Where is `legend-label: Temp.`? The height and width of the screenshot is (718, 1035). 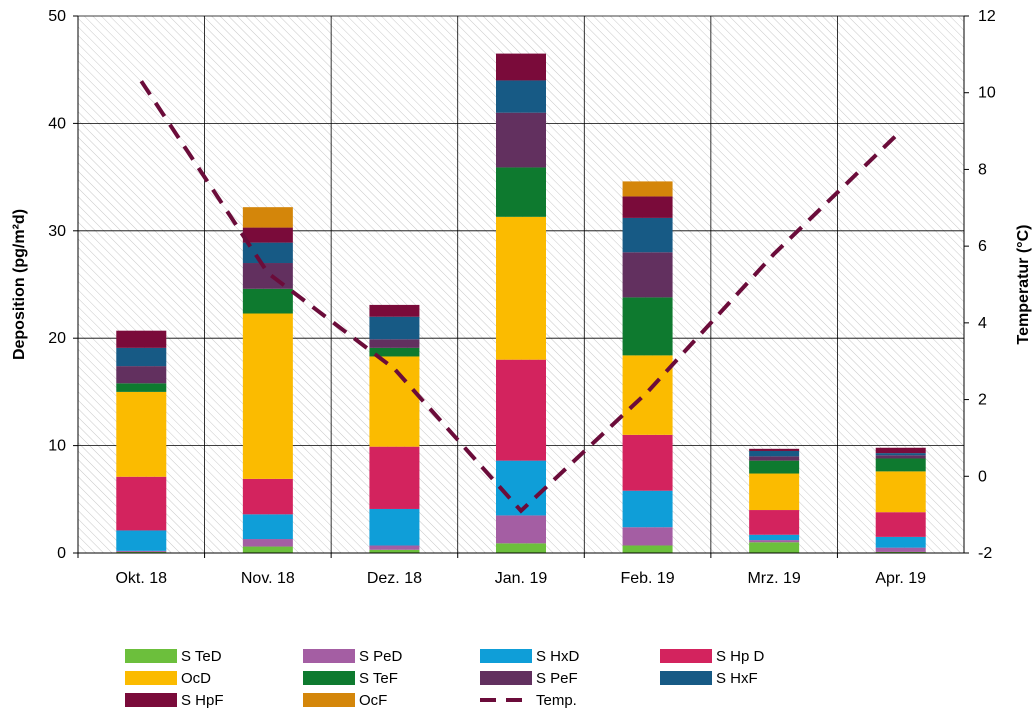
legend-label: Temp. is located at coordinates (556, 700).